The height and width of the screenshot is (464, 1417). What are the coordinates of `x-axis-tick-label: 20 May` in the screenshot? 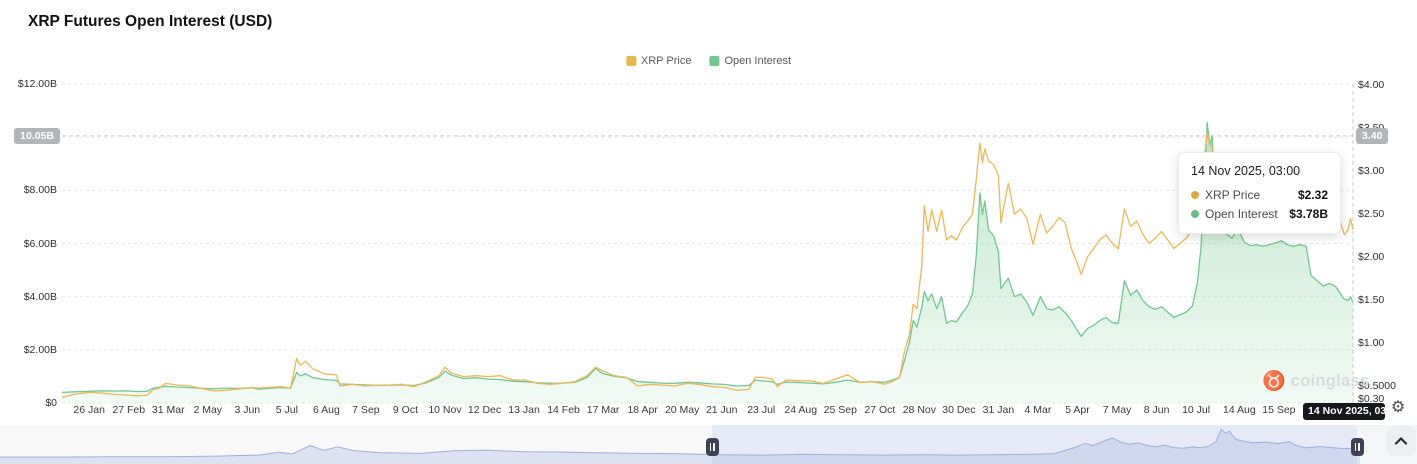 It's located at (682, 410).